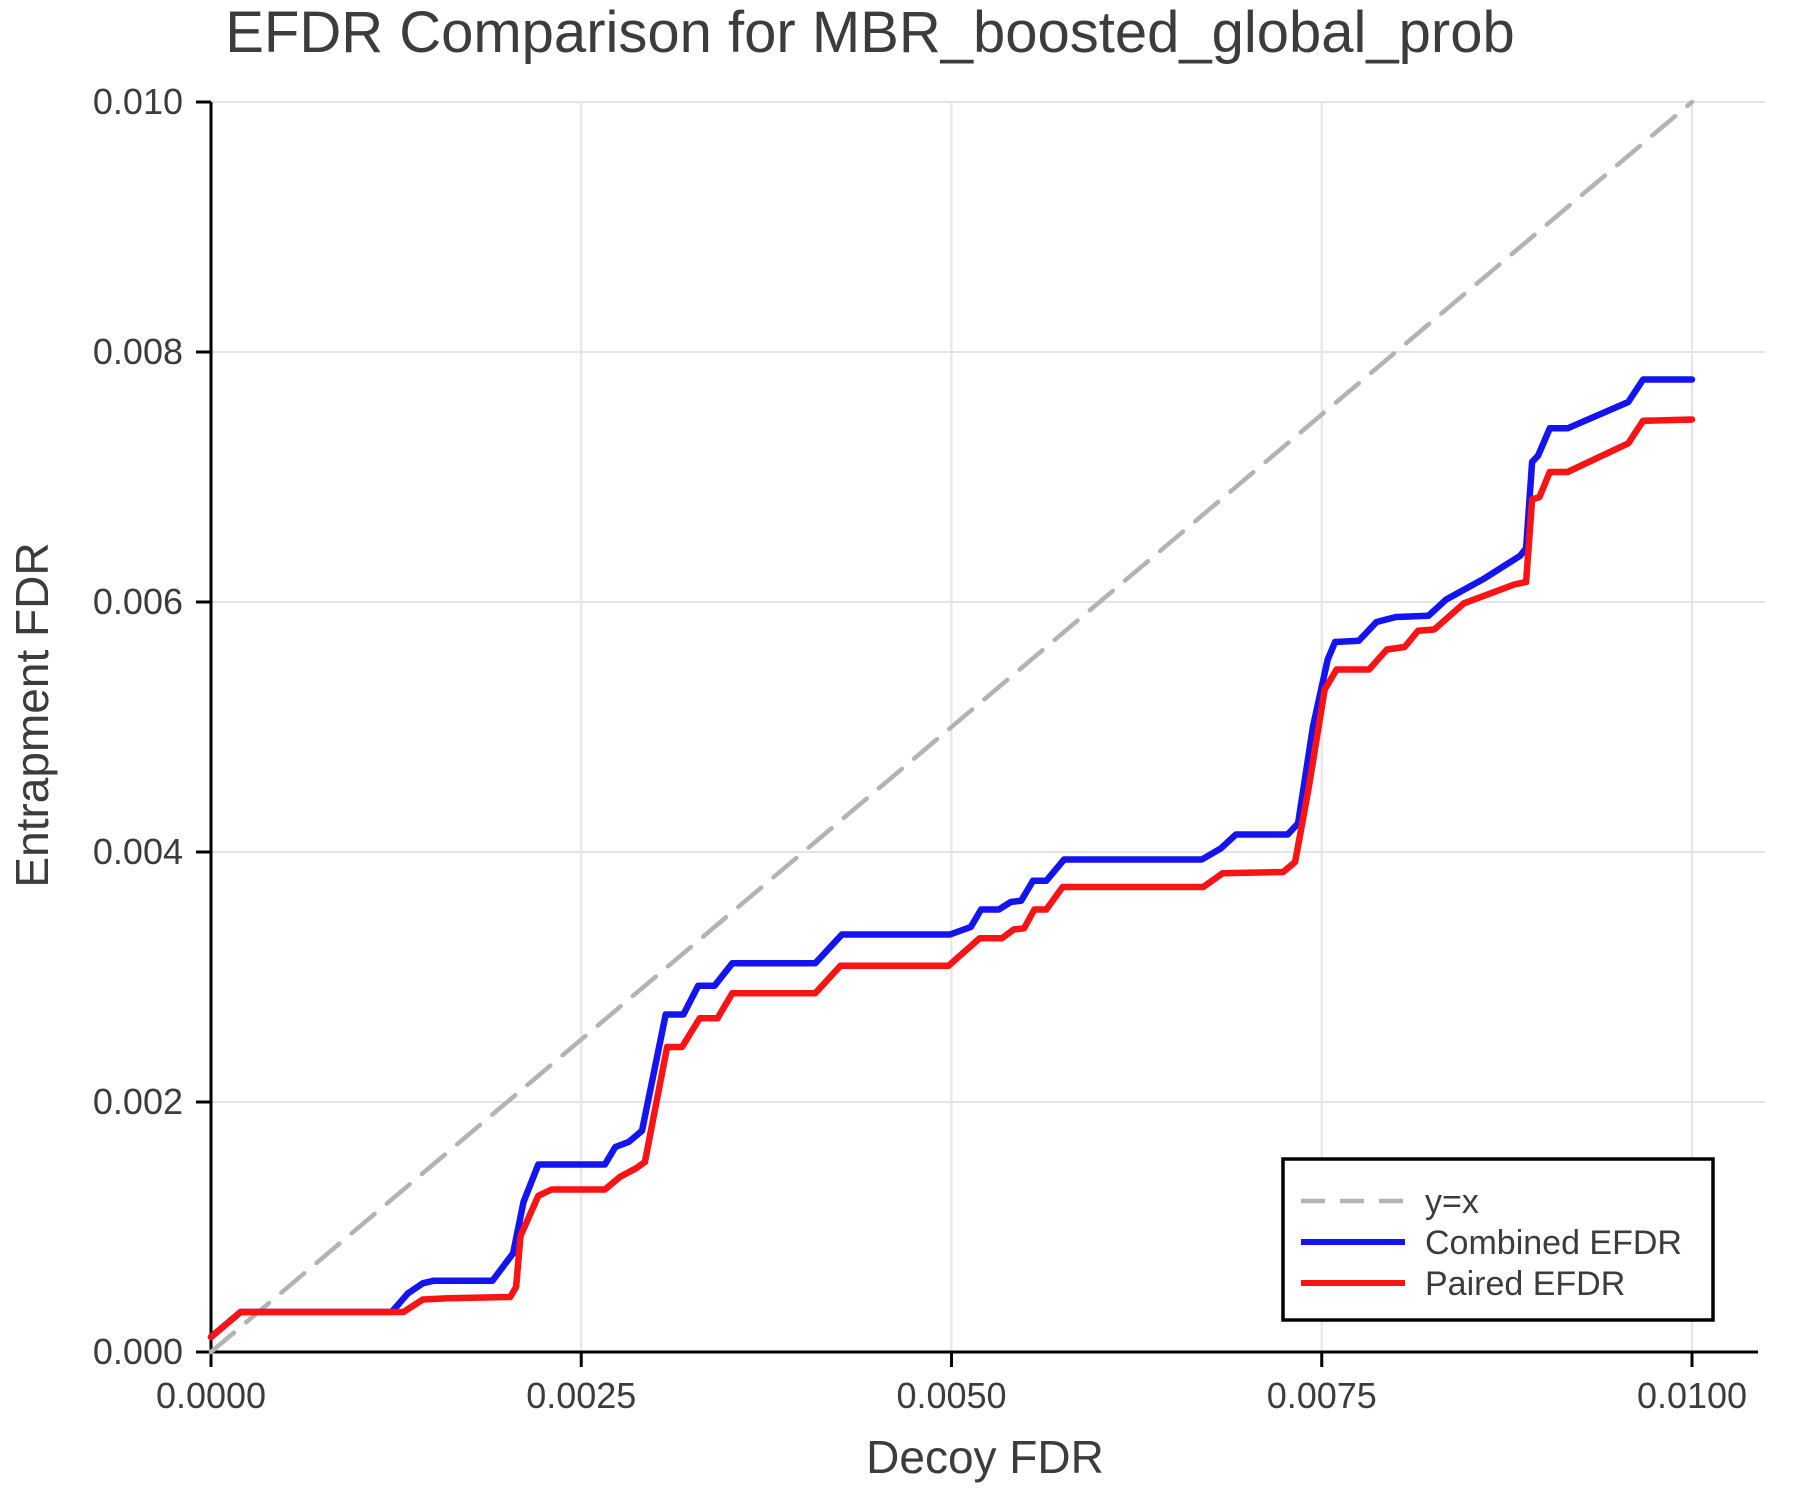 The height and width of the screenshot is (1500, 1800). What do you see at coordinates (1553, 1243) in the screenshot?
I see `legend-entry-label: Combined EFDR` at bounding box center [1553, 1243].